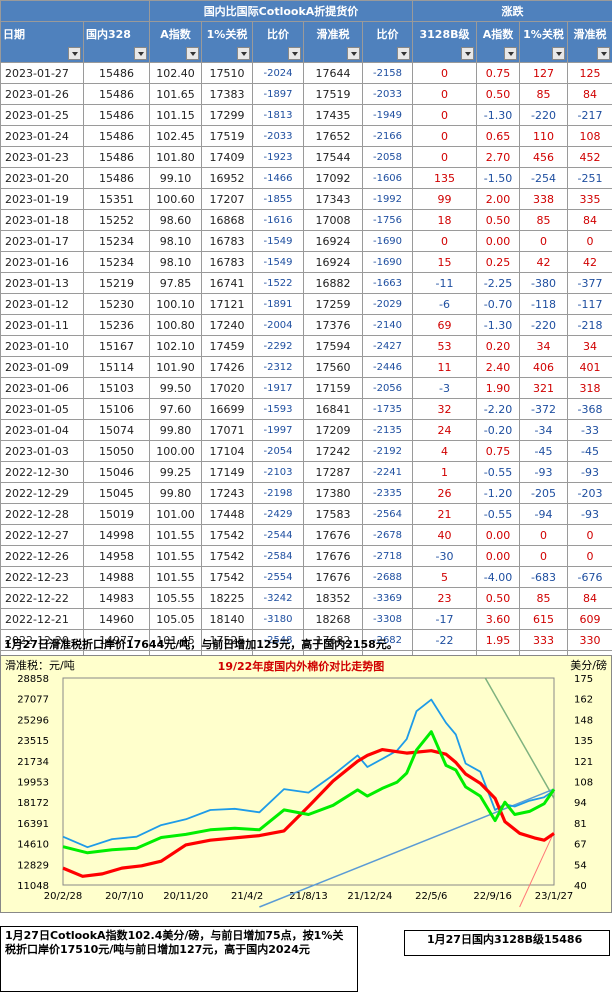 This screenshot has width=612, height=999. Describe the element at coordinates (589, 577) in the screenshot. I see `table-cell: -676` at that location.